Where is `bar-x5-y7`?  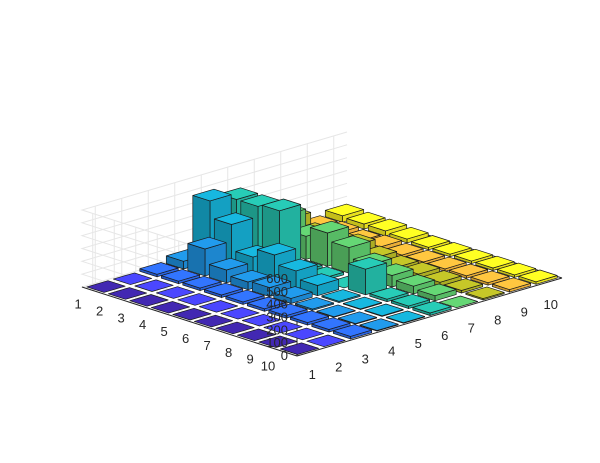
bar-x5-y7 is located at coordinates (341, 296).